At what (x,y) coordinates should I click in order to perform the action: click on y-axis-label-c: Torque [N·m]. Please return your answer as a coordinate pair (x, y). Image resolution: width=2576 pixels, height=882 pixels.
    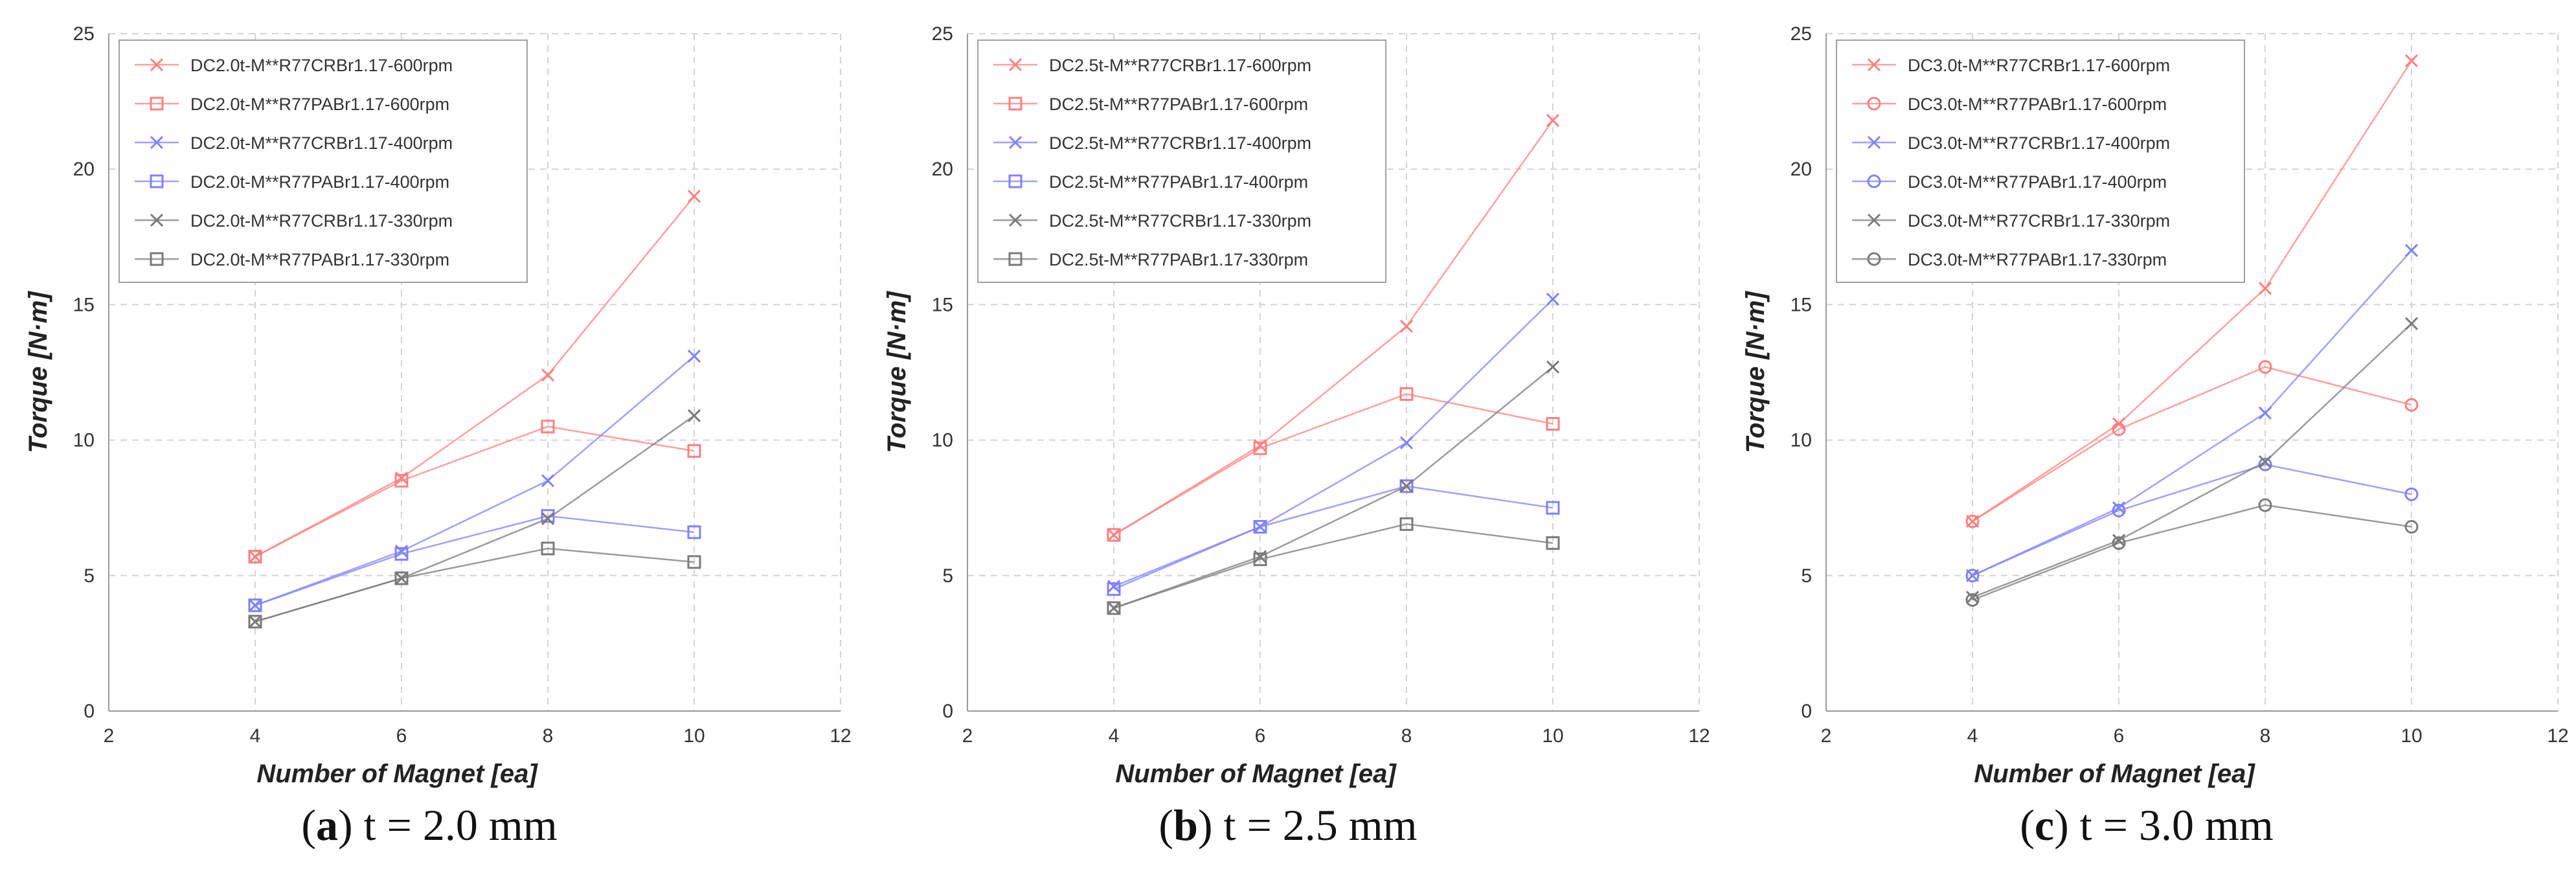
    Looking at the image, I should click on (1755, 372).